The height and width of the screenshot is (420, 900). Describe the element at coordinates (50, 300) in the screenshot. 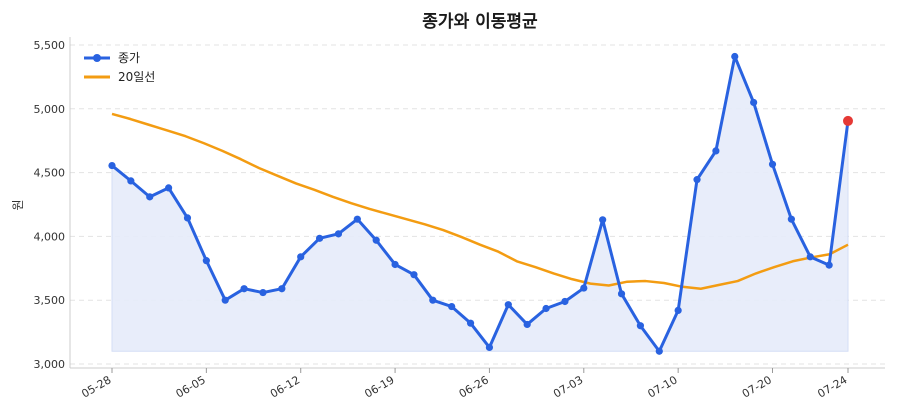

I see `y-tick-label: 3,500` at that location.